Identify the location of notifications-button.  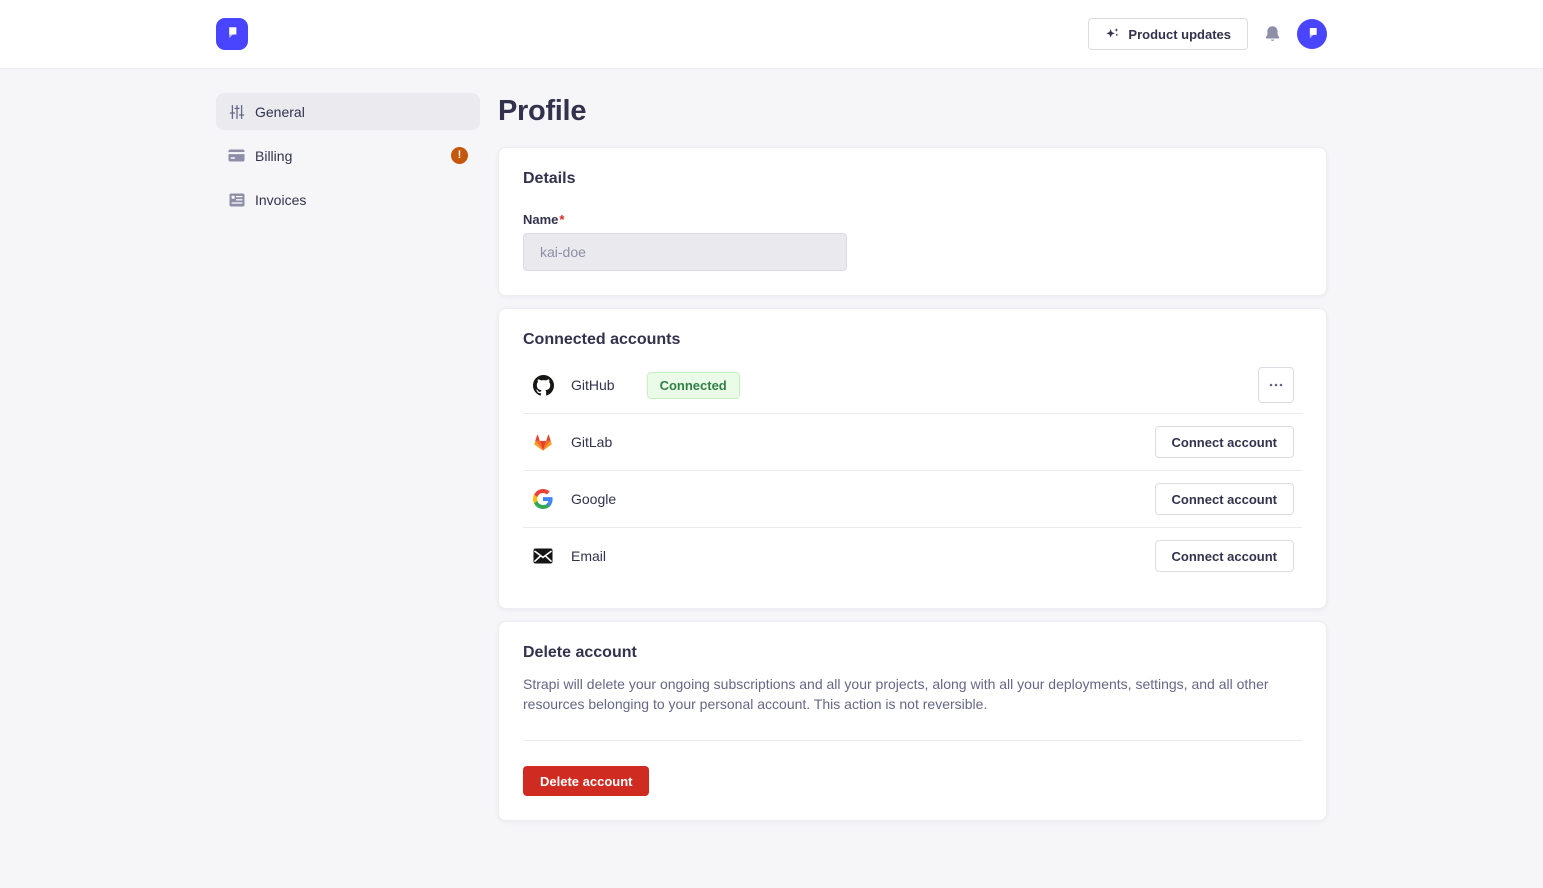
(1272, 34).